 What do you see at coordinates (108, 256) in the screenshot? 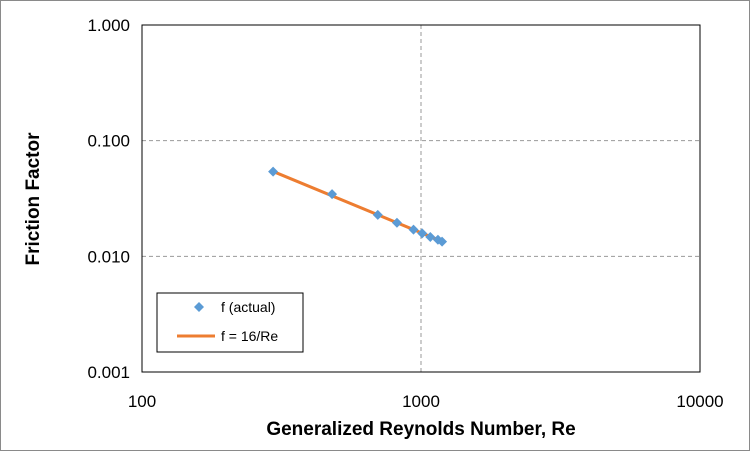
I see `y-tick-label: 0.010` at bounding box center [108, 256].